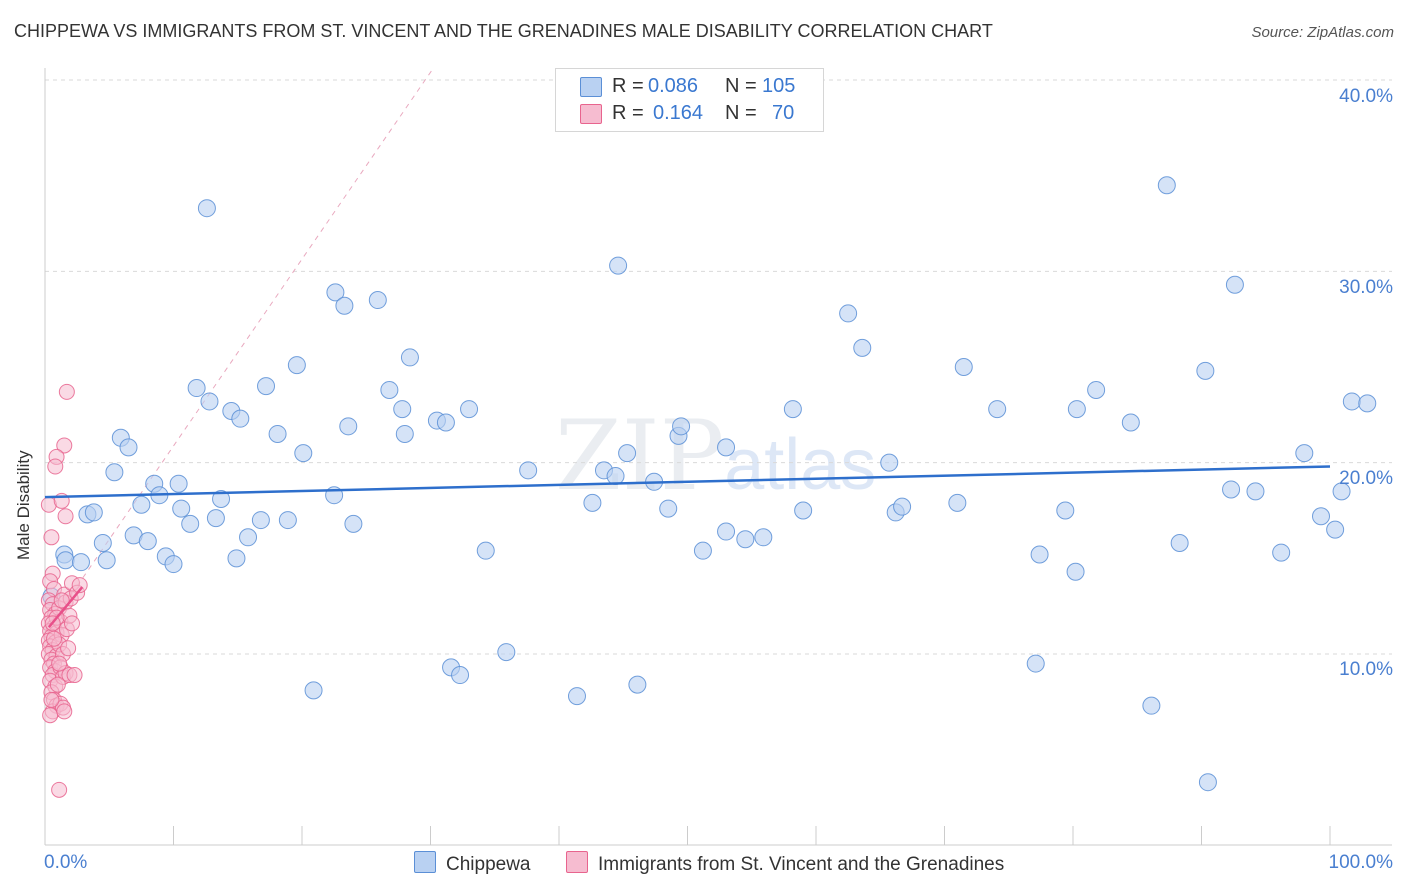 This screenshot has width=1406, height=892. Describe the element at coordinates (23, 505) in the screenshot. I see `y-axis-label: Male Disability` at that location.